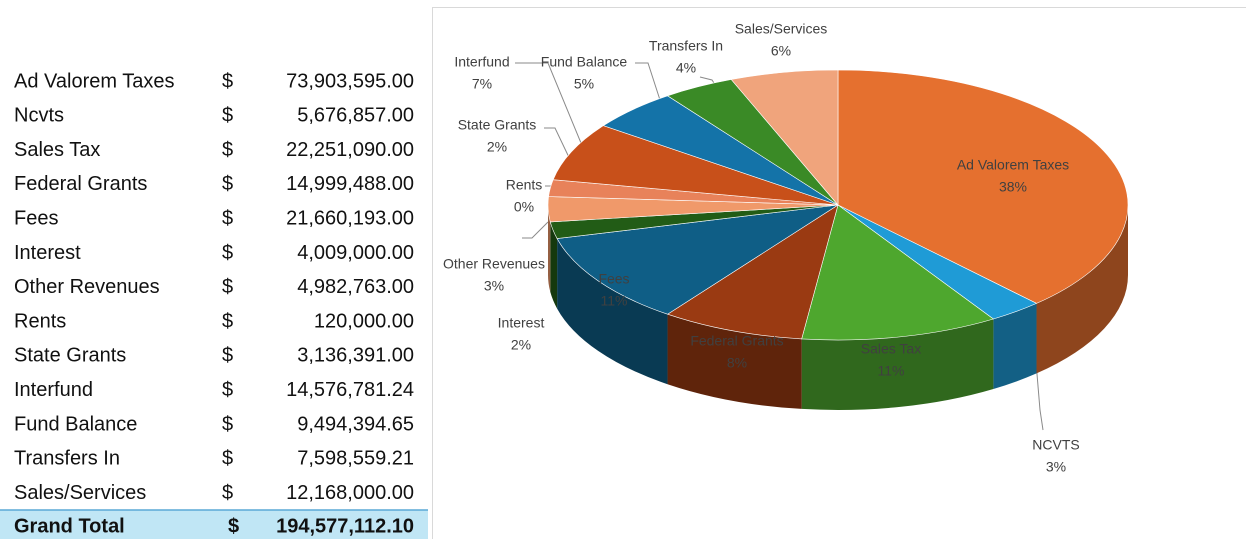 This screenshot has width=1246, height=544. I want to click on slice-label: Interest, so click(521, 323).